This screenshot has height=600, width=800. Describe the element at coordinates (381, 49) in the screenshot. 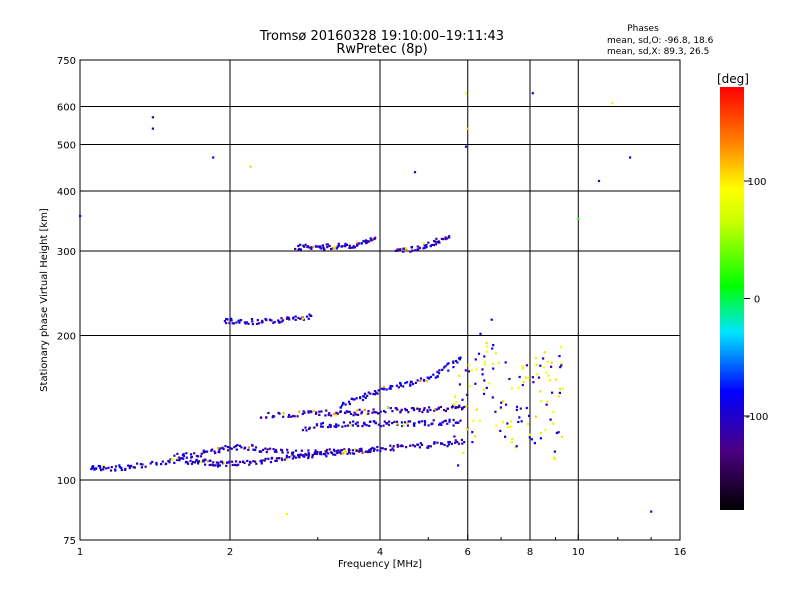

I see `chart-subtitle: RwPretec (8p)` at that location.